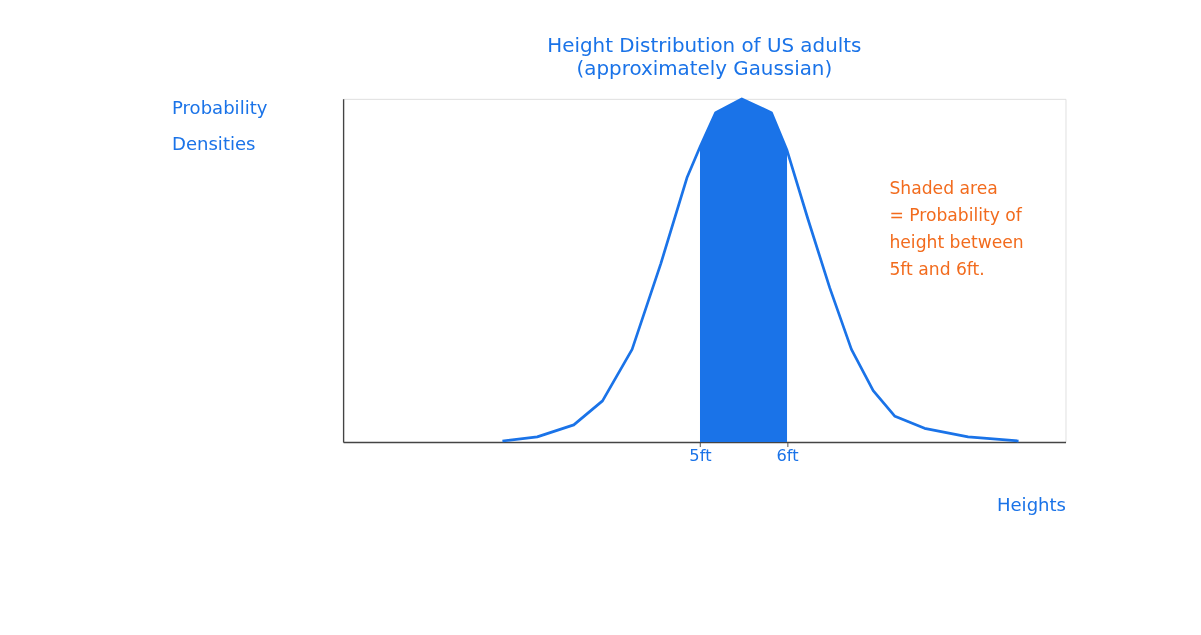 This screenshot has height=635, width=1201. Describe the element at coordinates (704, 68) in the screenshot. I see `chart-subtitle: (approximately Gaussian)` at that location.